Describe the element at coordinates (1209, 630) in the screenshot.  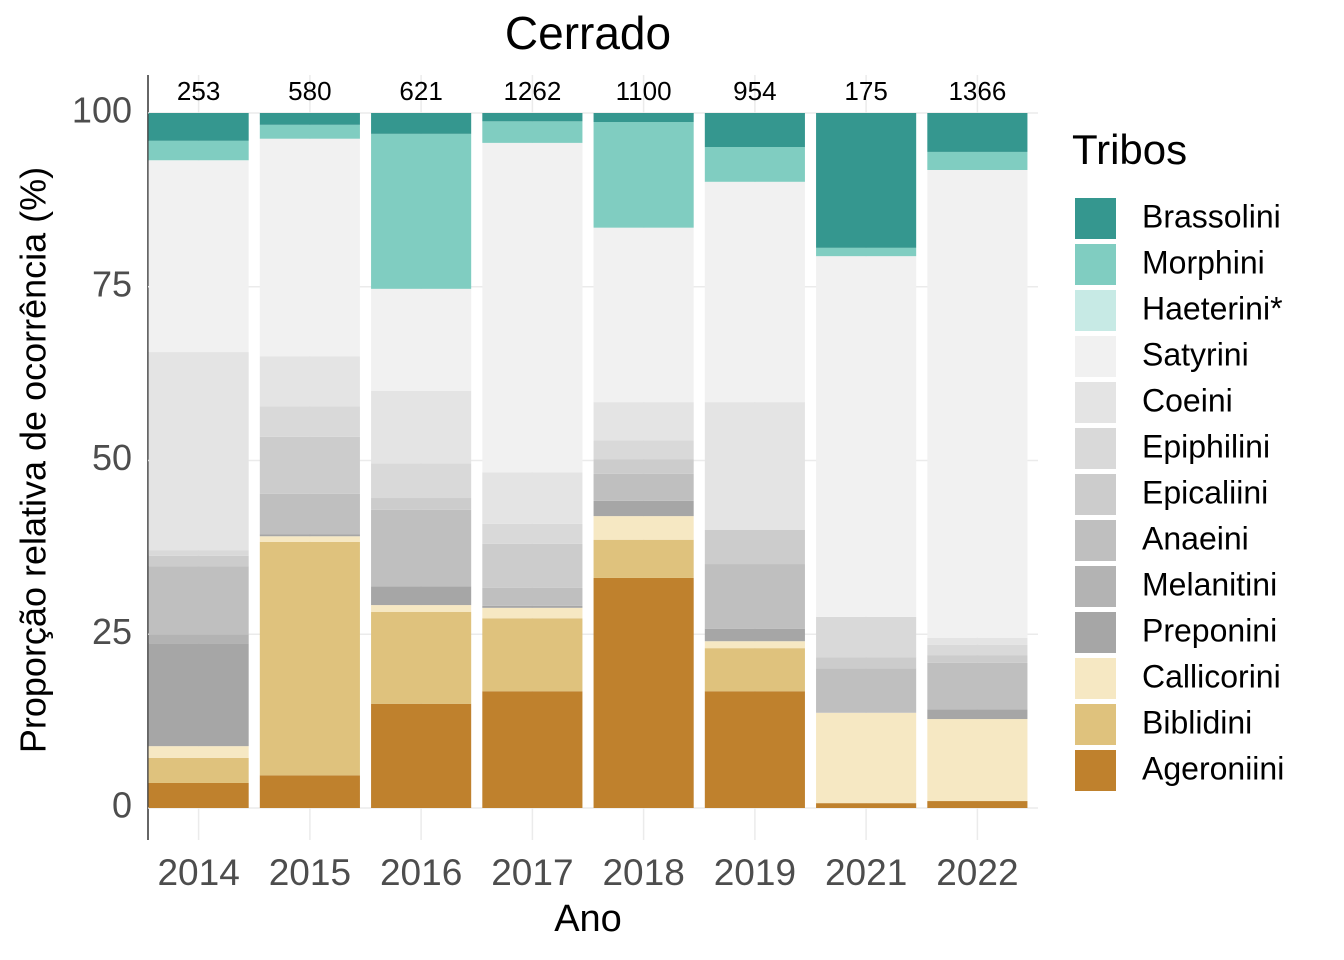
I see `legend-label: Preponini` at that location.